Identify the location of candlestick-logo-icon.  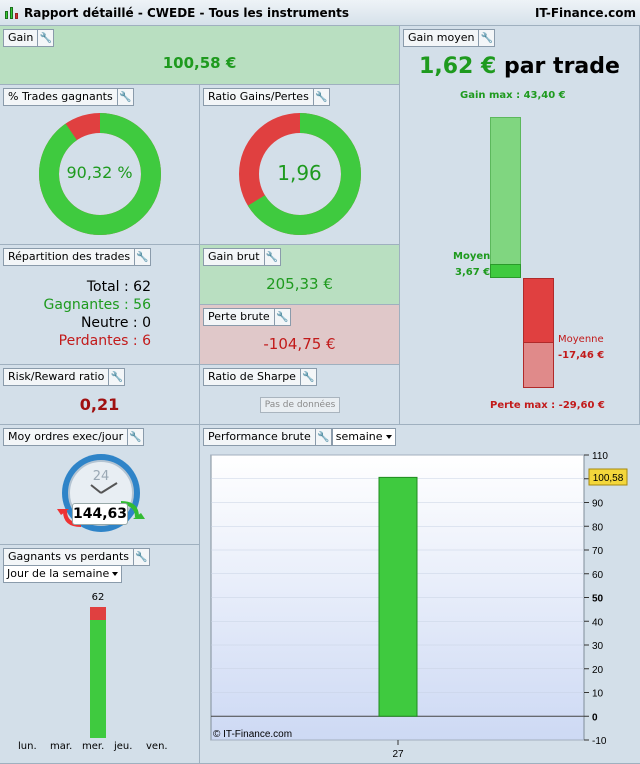
(11, 13).